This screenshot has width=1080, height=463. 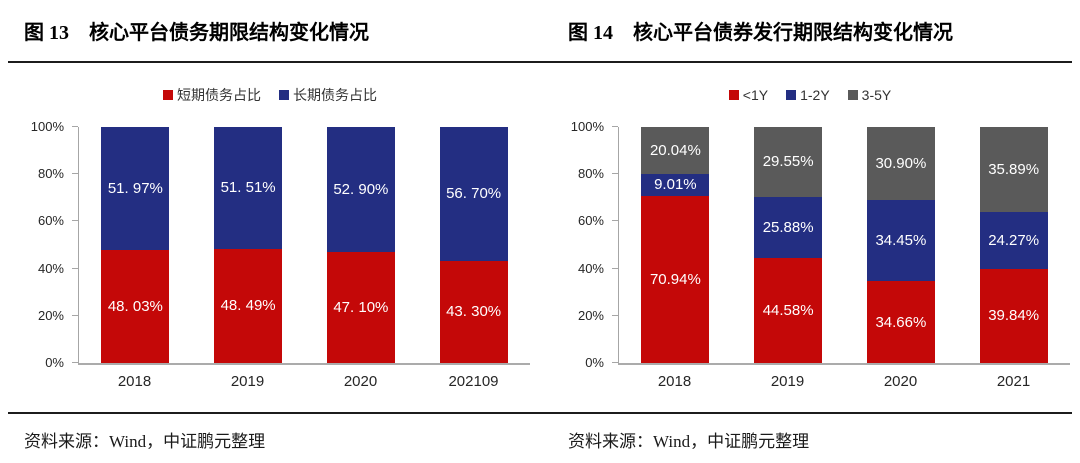 I want to click on legend-label: <1Y, so click(x=755, y=95).